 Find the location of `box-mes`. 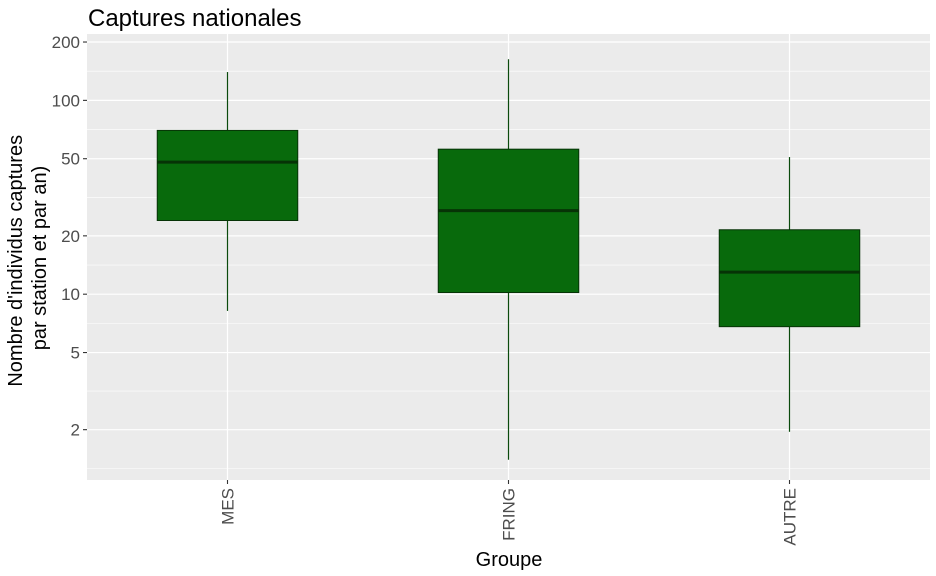

box-mes is located at coordinates (227, 191).